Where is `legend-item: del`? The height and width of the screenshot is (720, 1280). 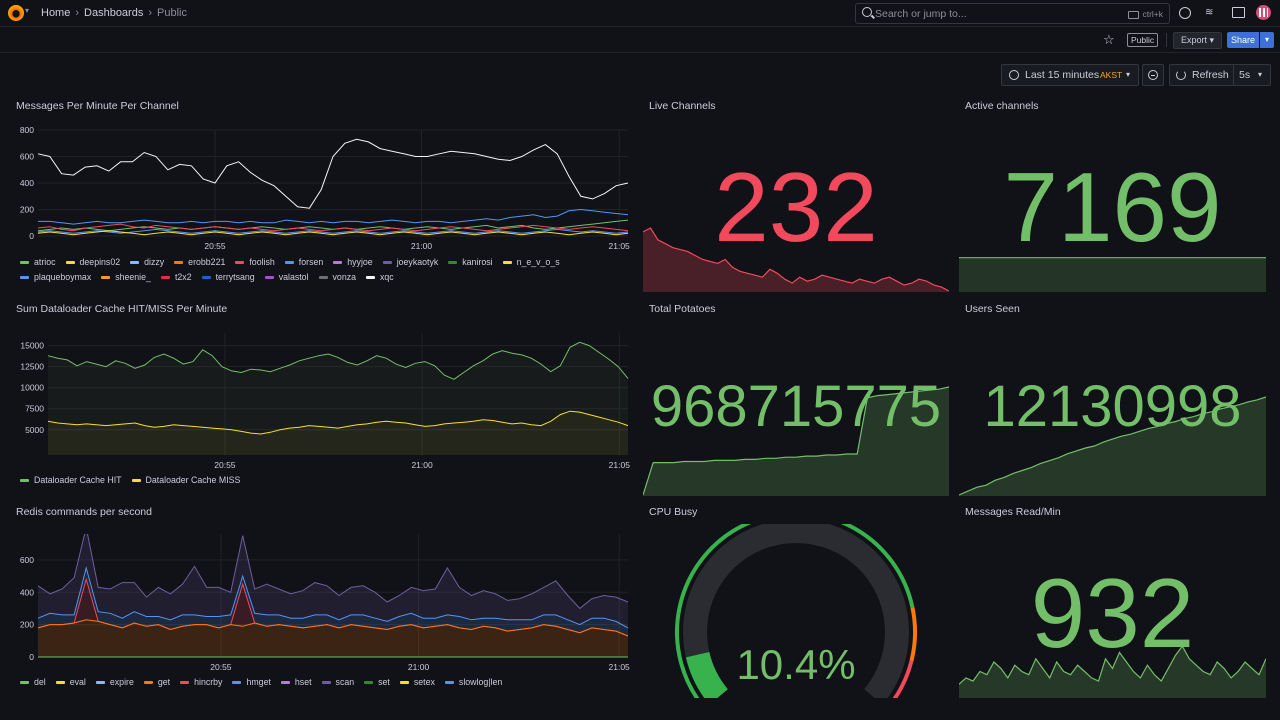 legend-item: del is located at coordinates (33, 682).